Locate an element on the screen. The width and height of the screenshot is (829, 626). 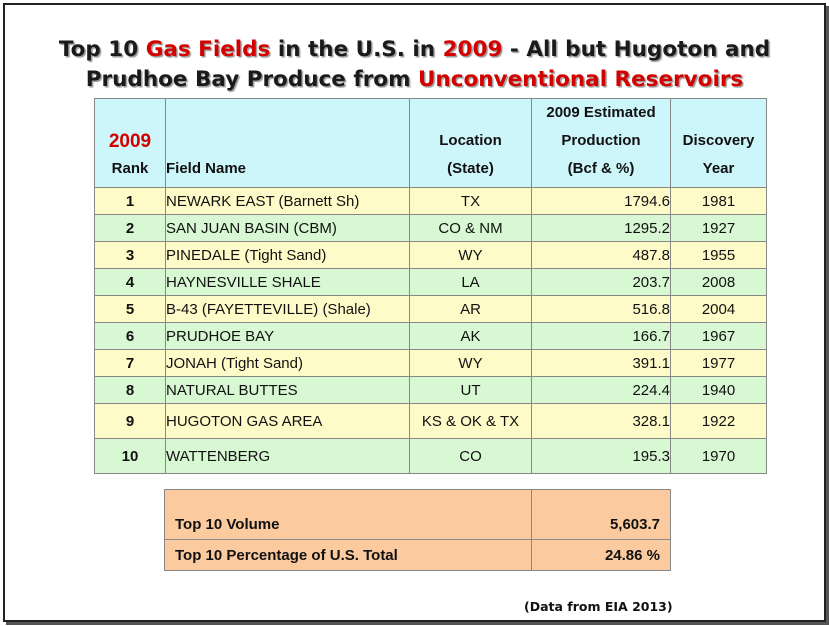
cell-discovery-year: 1922 is located at coordinates (718, 421).